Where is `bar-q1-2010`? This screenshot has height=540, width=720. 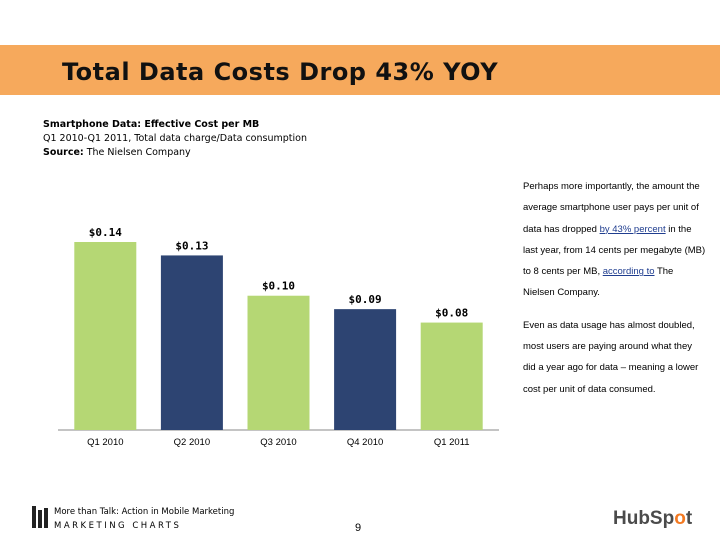 bar-q1-2010 is located at coordinates (105, 336).